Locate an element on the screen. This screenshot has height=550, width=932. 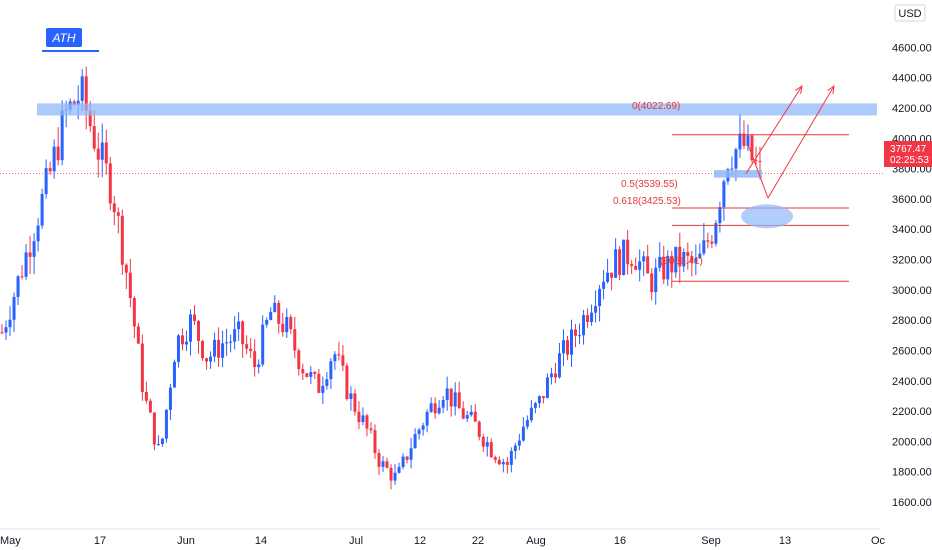
countdown-text: 02:25:53 is located at coordinates (909, 160).